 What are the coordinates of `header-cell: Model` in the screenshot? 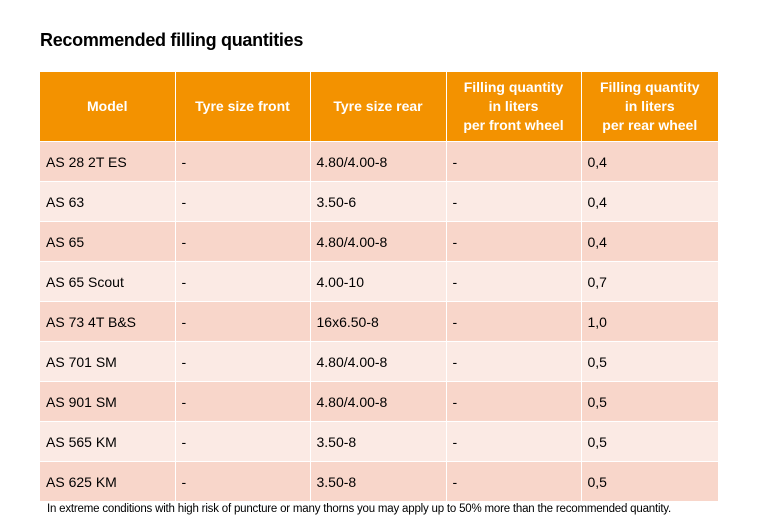 It's located at (107, 107).